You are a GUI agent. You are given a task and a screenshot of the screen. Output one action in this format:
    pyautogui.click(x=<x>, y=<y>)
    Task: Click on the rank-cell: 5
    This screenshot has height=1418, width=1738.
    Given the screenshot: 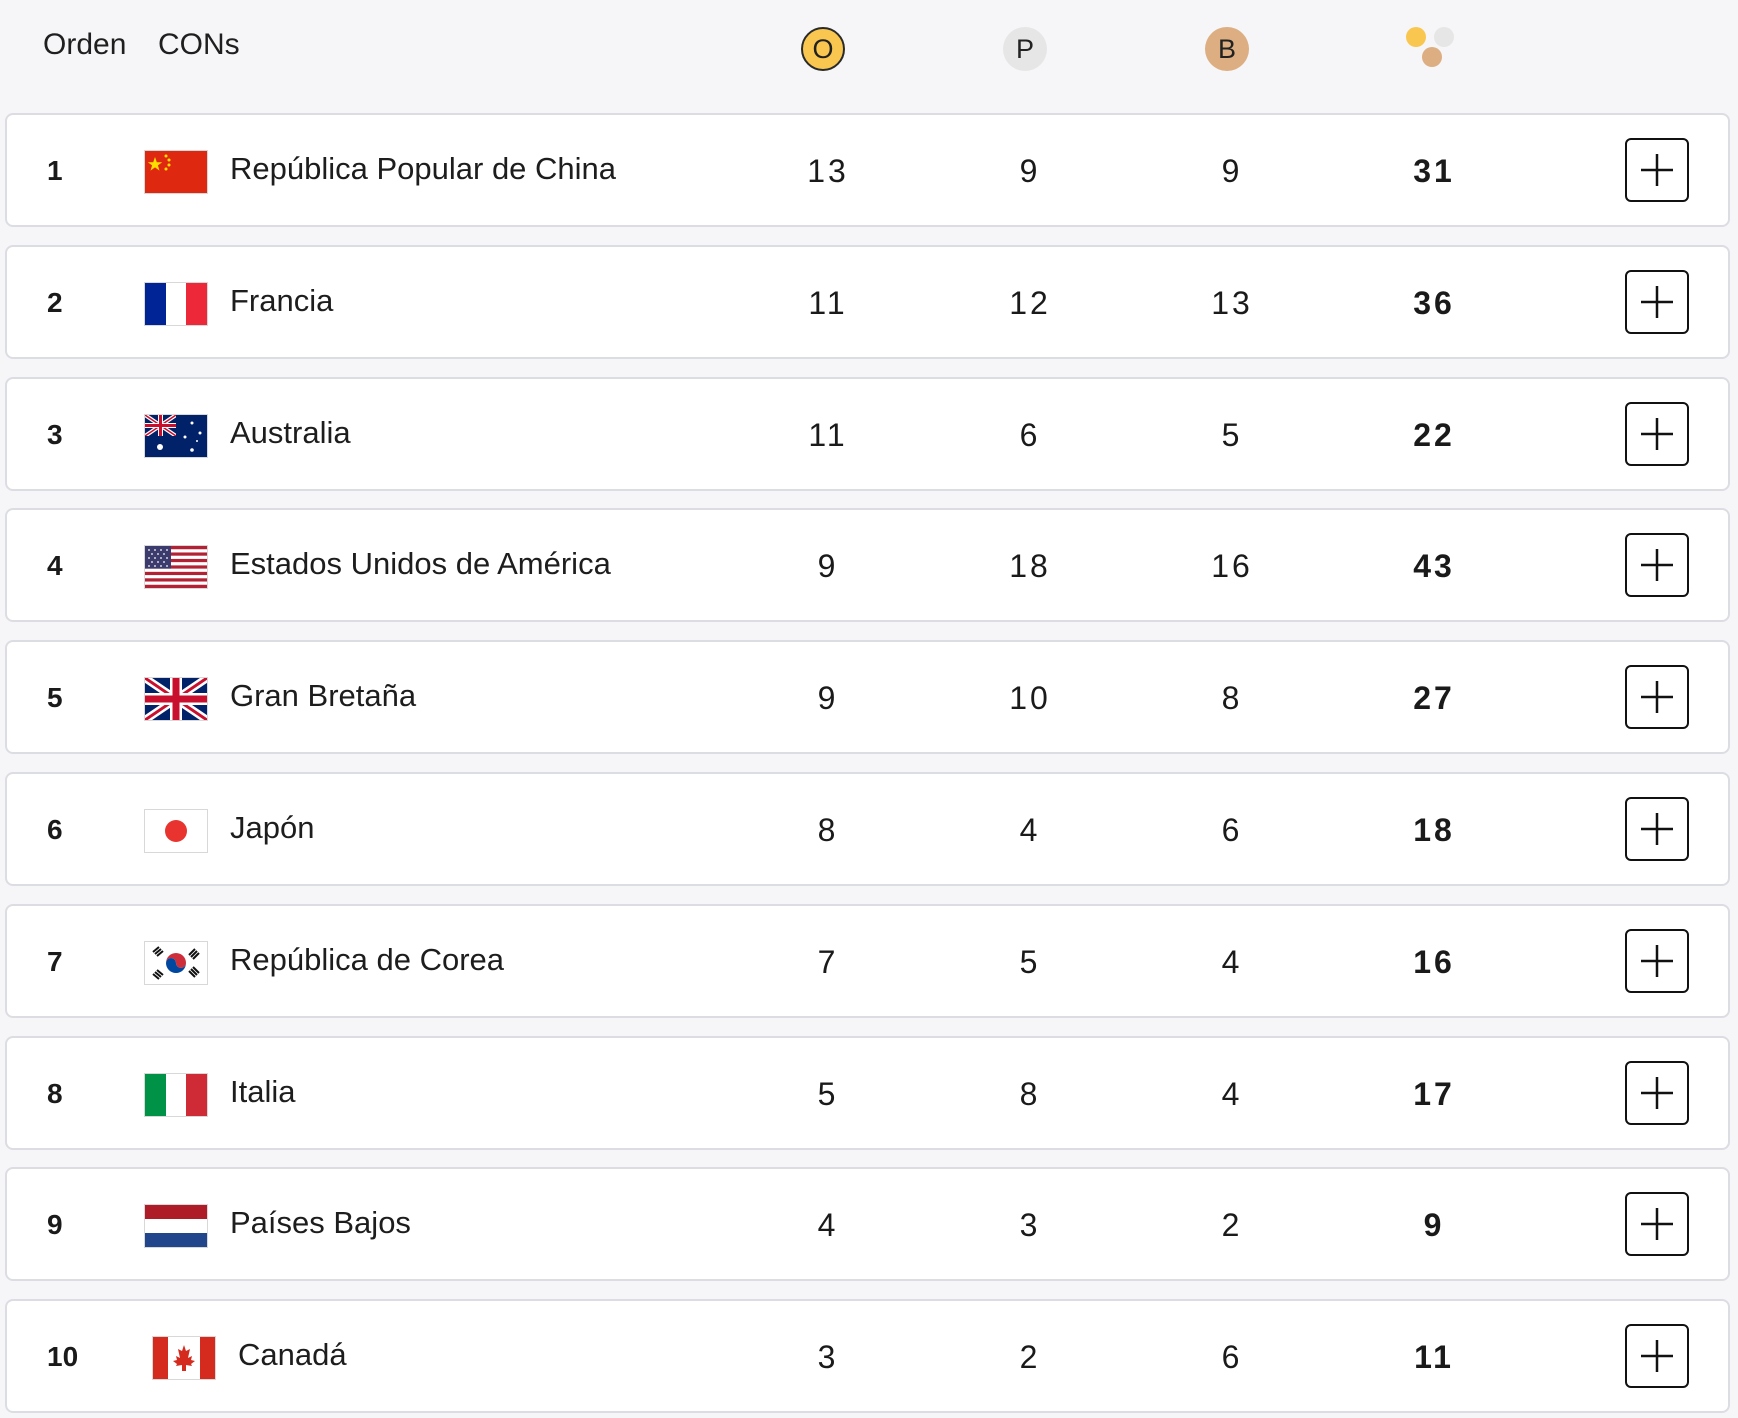 What is the action you would take?
    pyautogui.click(x=55, y=697)
    